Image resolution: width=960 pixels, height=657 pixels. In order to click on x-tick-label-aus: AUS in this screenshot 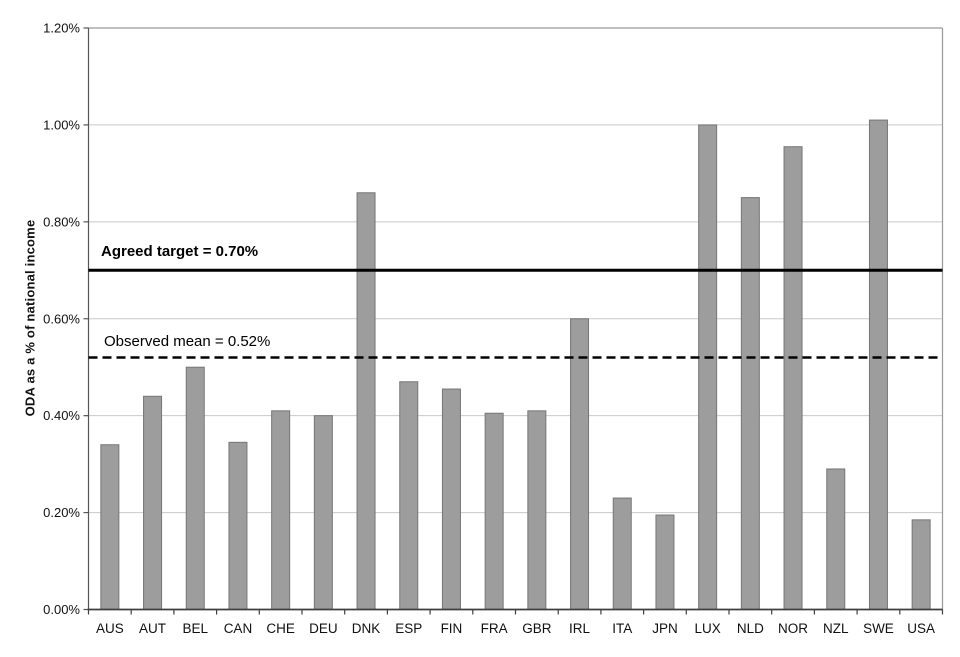, I will do `click(110, 628)`.